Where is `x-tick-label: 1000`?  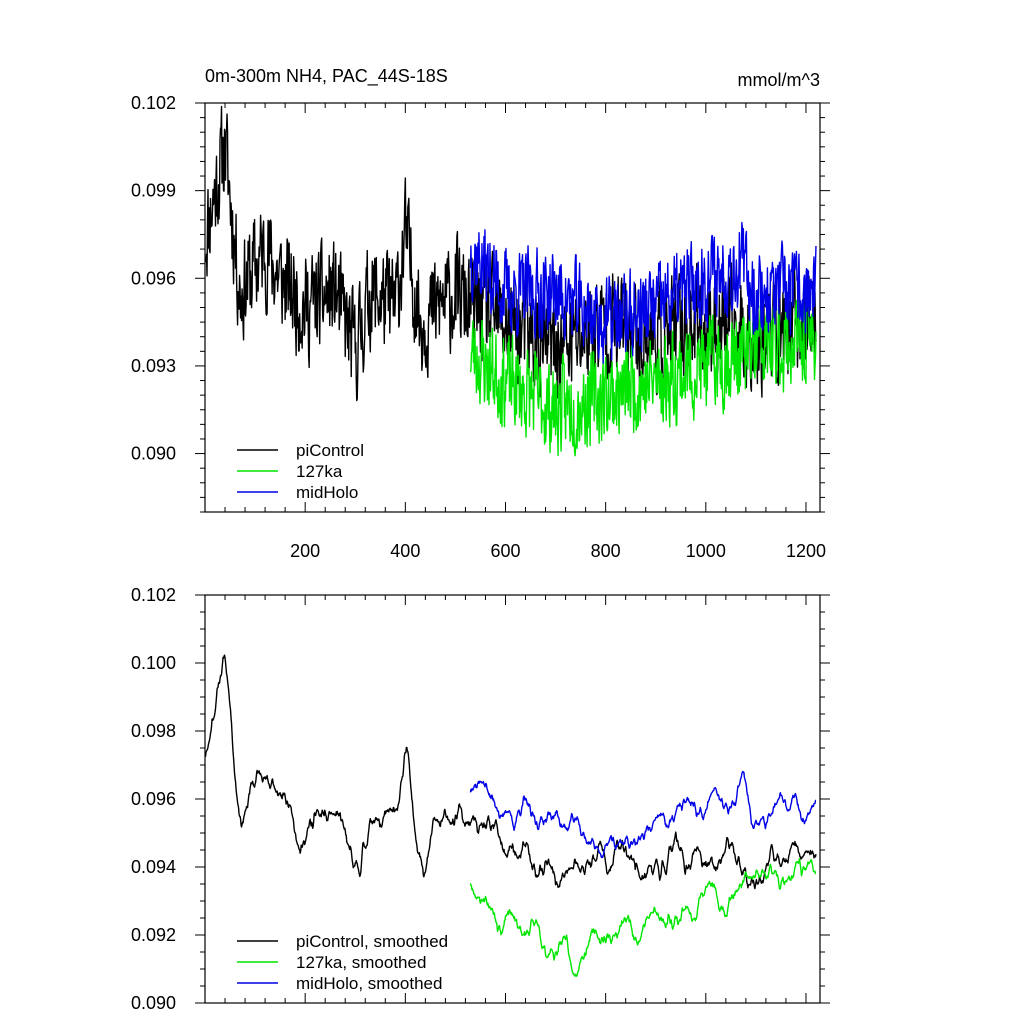 x-tick-label: 1000 is located at coordinates (706, 551).